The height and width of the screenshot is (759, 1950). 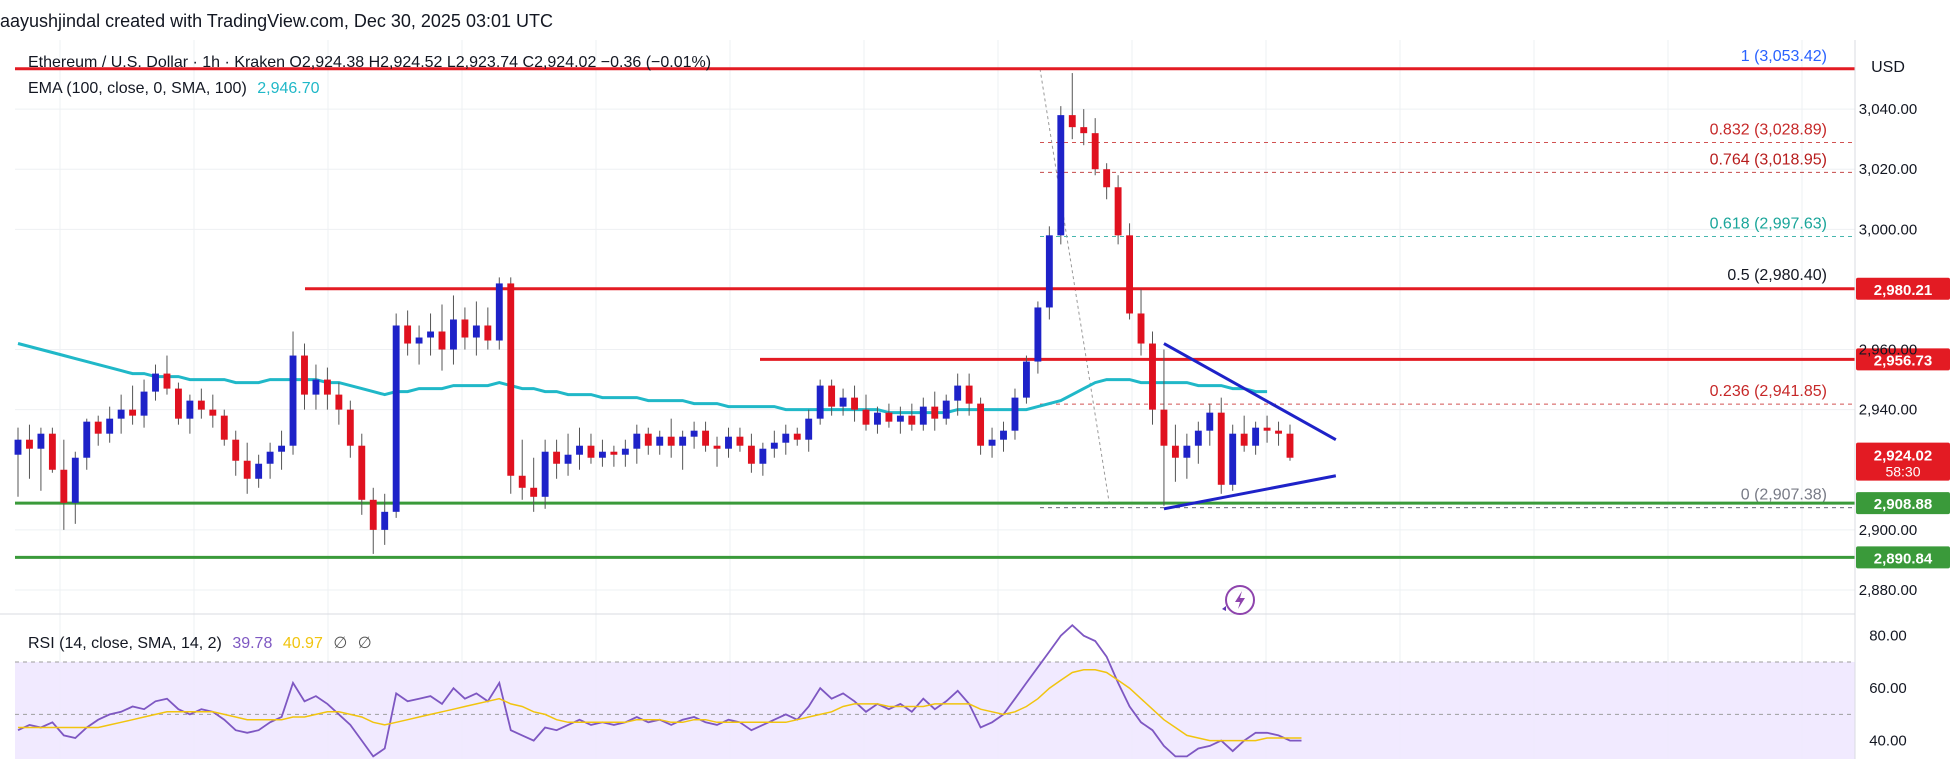 What do you see at coordinates (1784, 495) in the screenshot?
I see `fib-level-label: 0 (2,907.38)` at bounding box center [1784, 495].